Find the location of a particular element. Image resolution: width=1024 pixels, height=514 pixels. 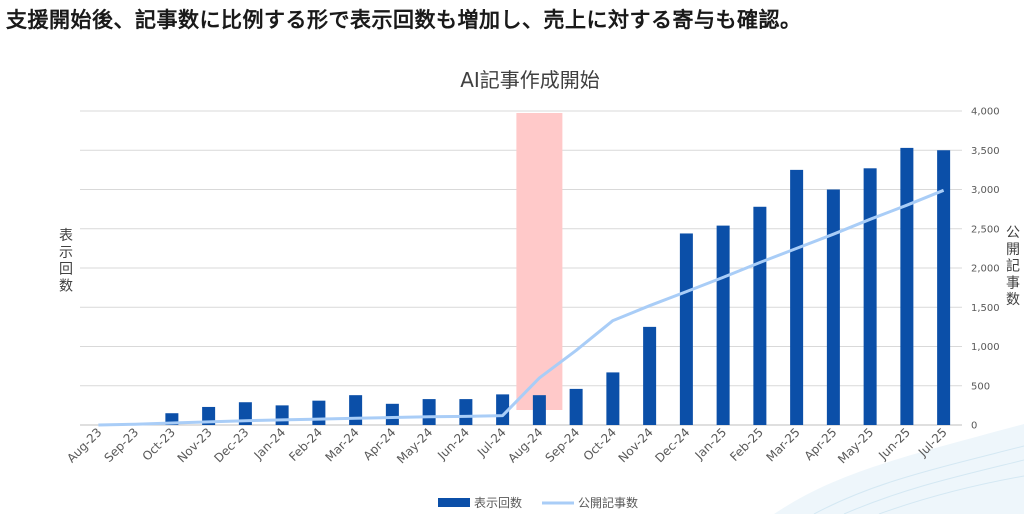

headline: 支援開始後、記事数に比例する形で表示回数も増加し、売上に対する寄与も確認。 is located at coordinates (404, 20).